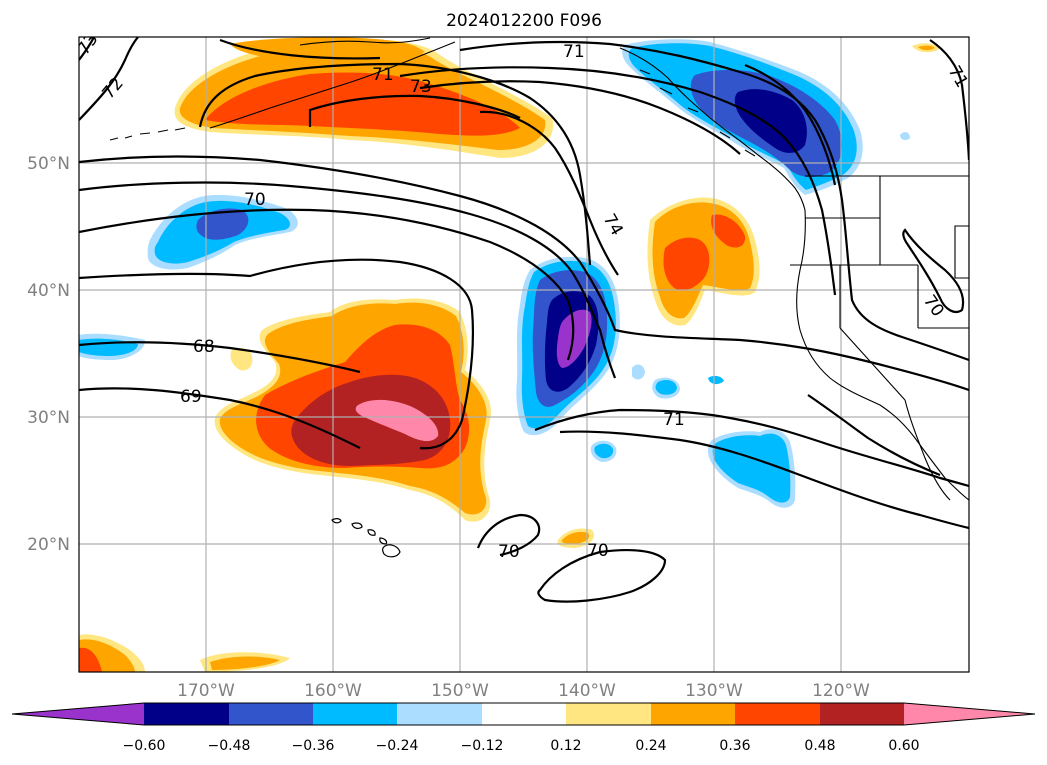 Image resolution: width=1047 pixels, height=765 pixels. What do you see at coordinates (397, 746) in the screenshot?
I see `colorbar-tick: −0.24` at bounding box center [397, 746].